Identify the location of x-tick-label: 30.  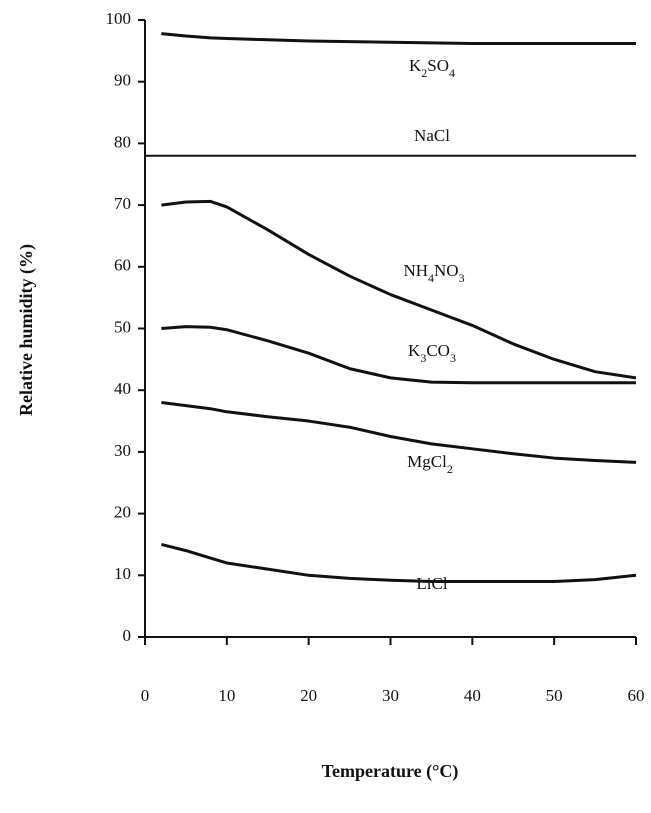
(390, 695).